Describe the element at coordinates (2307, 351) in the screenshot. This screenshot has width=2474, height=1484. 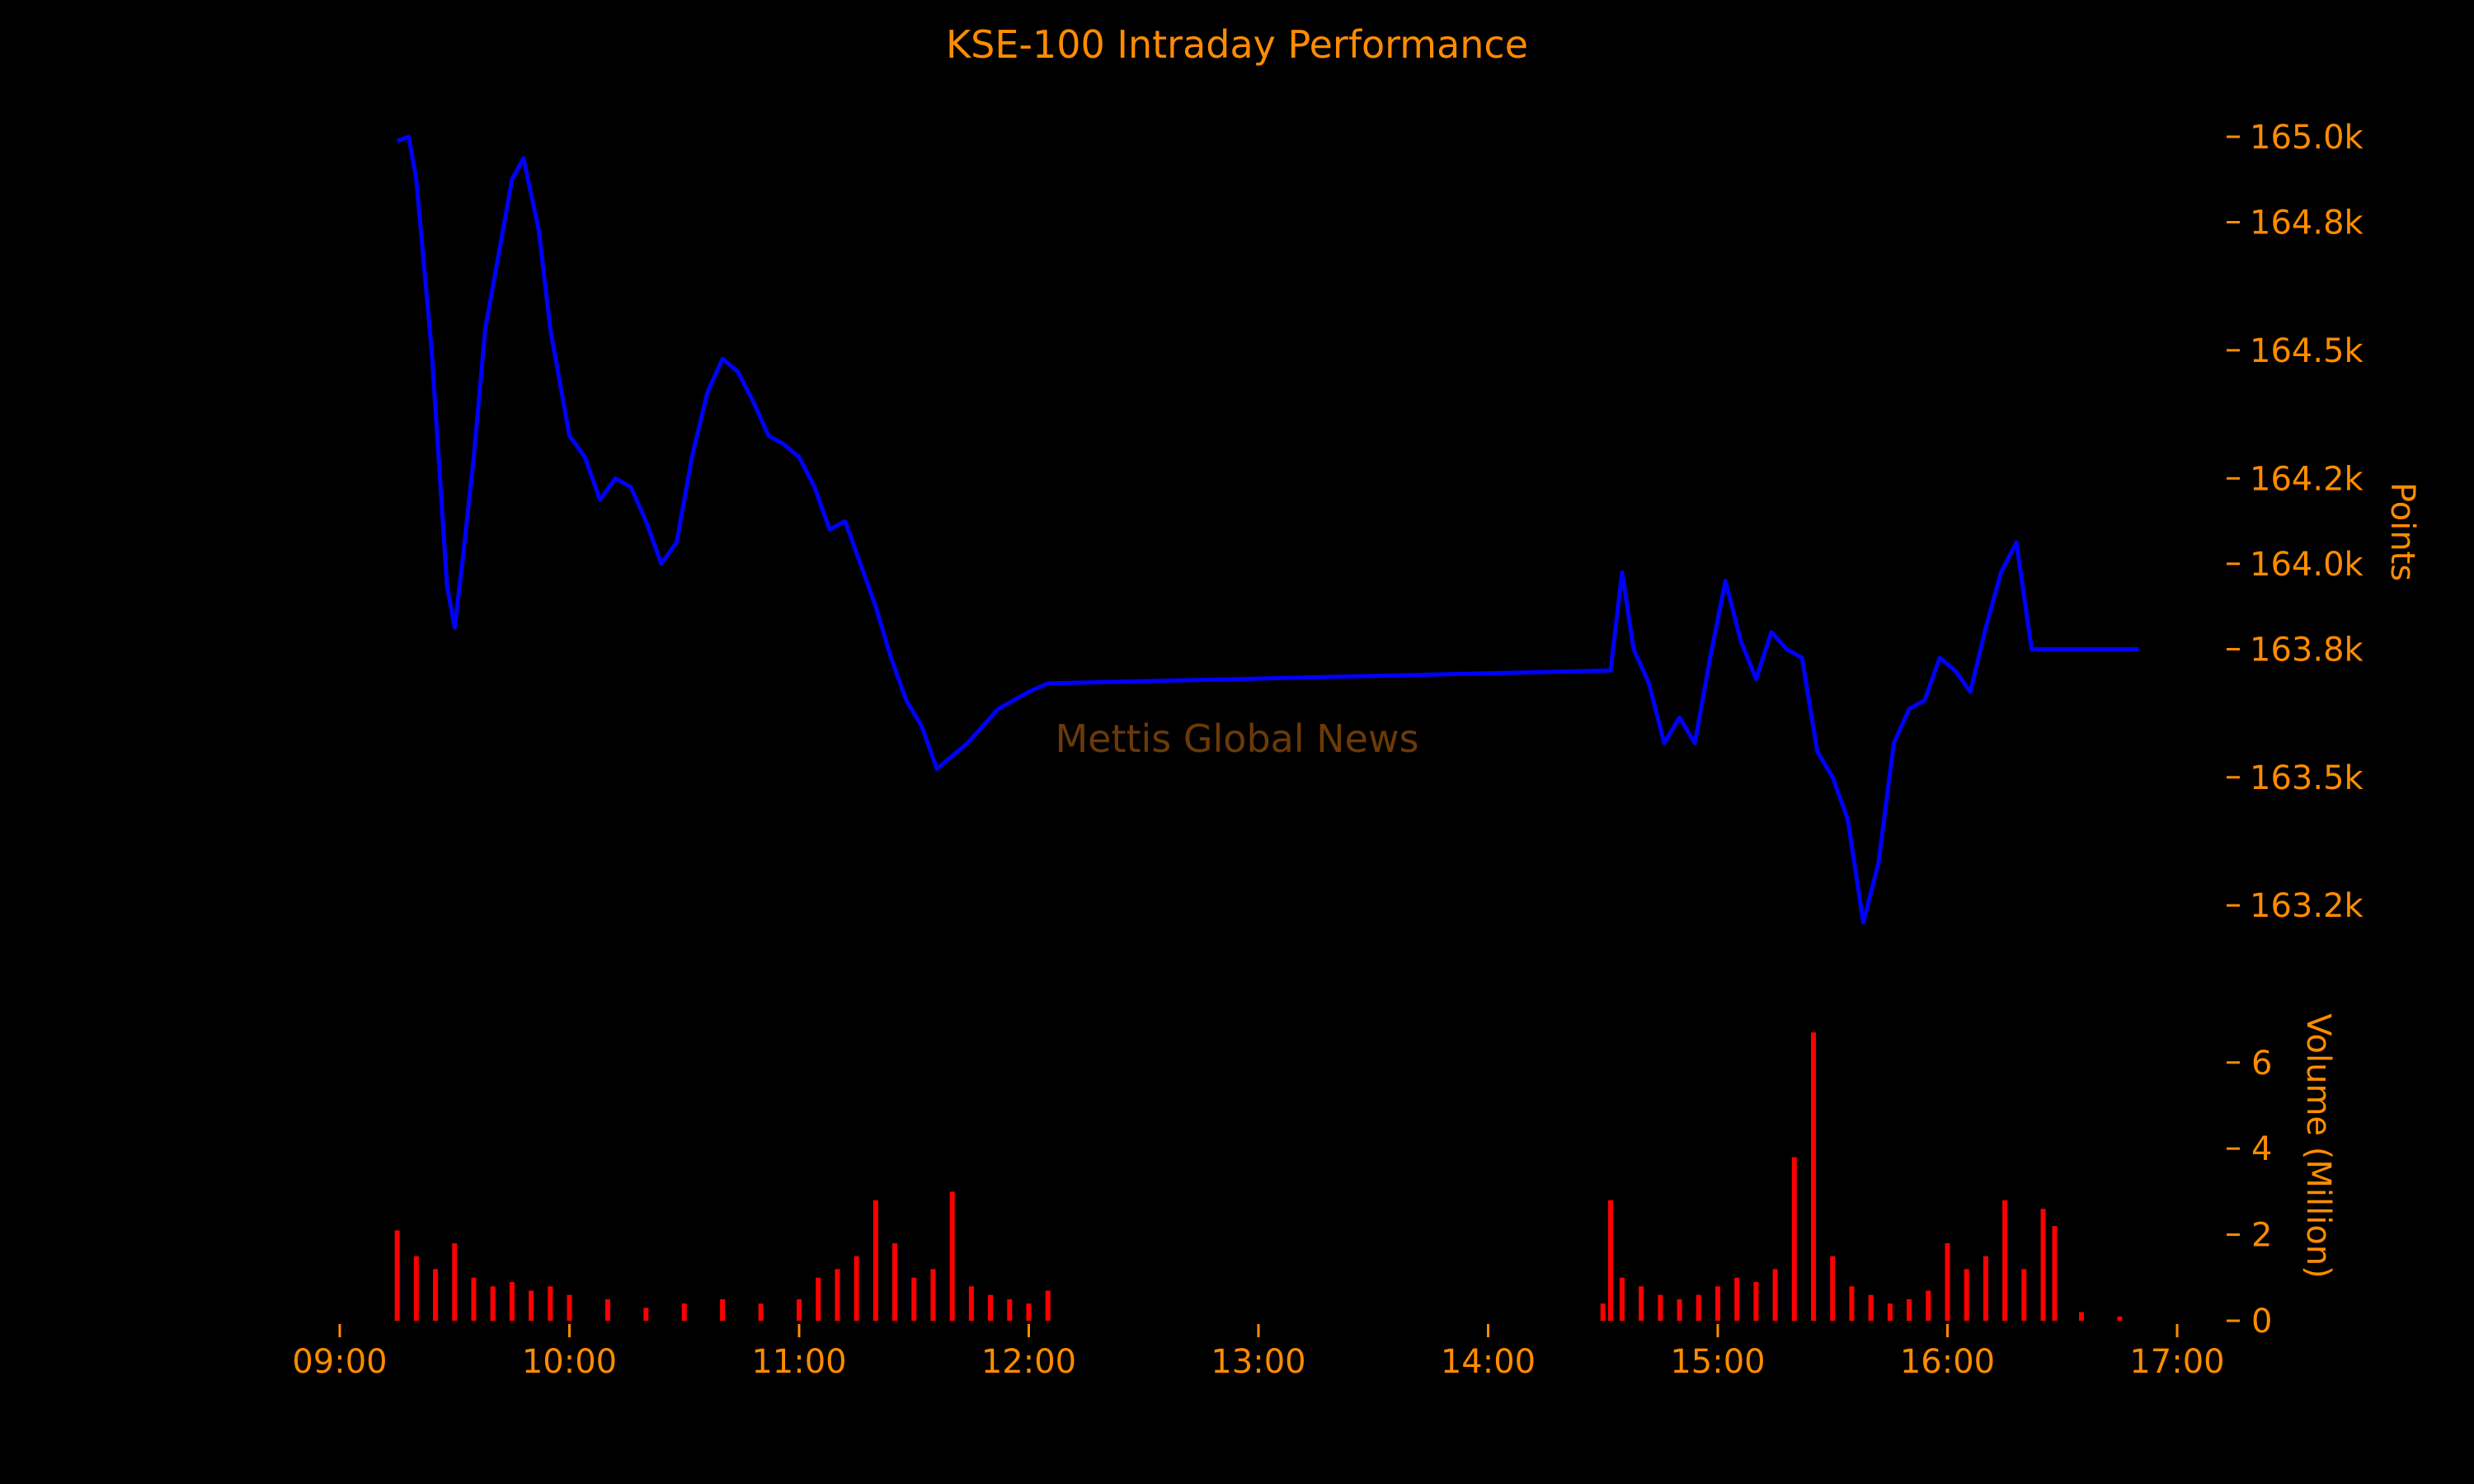
I see `price-tick-label: 164.5k` at that location.